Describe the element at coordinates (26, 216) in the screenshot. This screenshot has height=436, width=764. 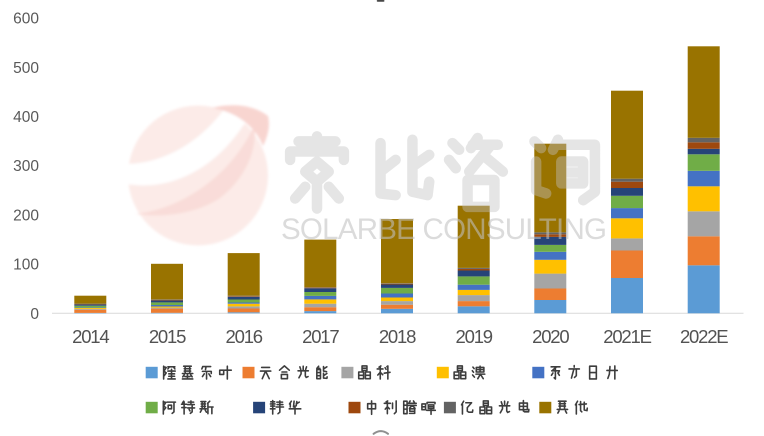
I see `svg-text: 200` at that location.